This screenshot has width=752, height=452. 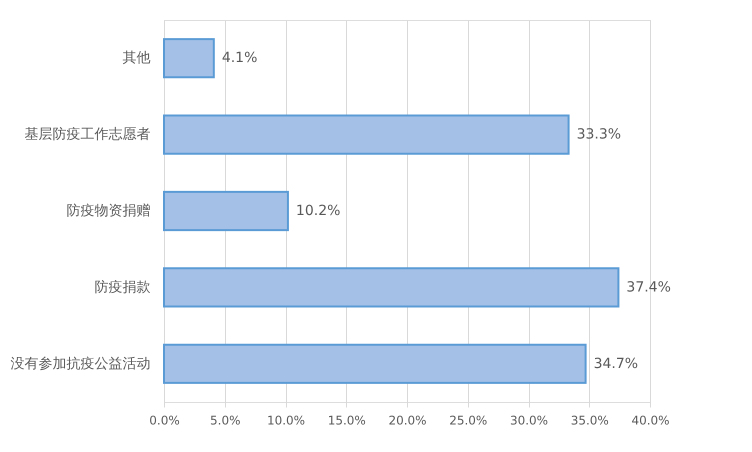 I want to click on x-tick-label: 35.0%, so click(x=589, y=421).